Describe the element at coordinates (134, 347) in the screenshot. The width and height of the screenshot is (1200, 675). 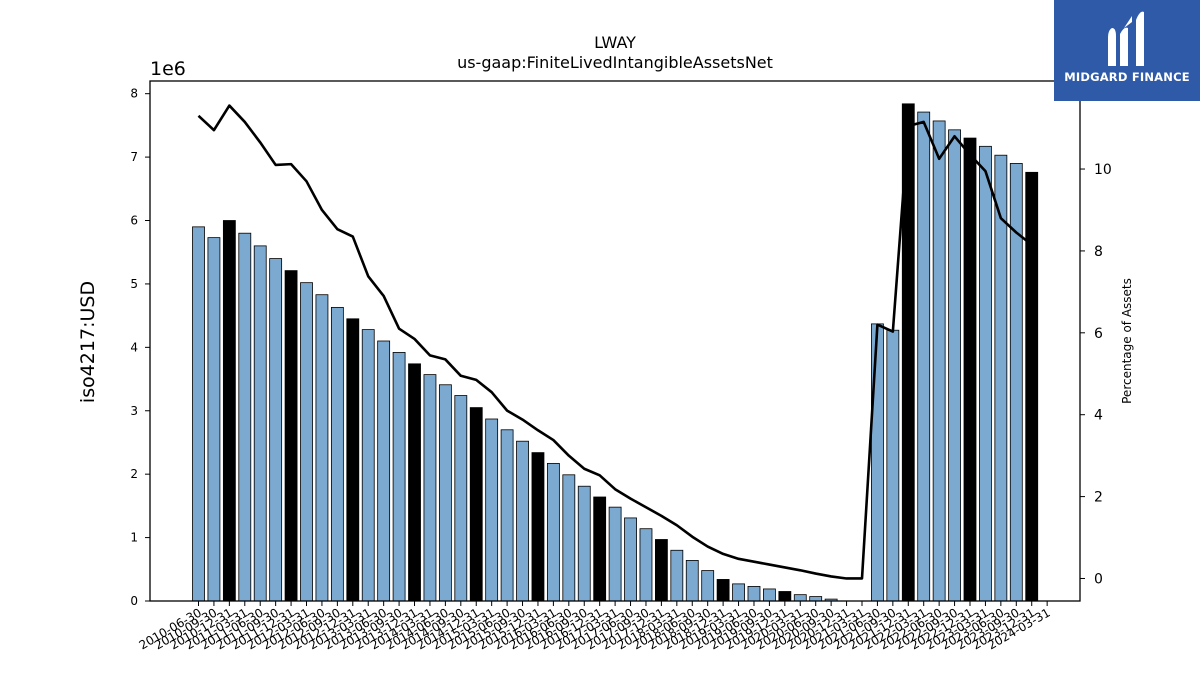
I see `left-tick-label: 4` at that location.